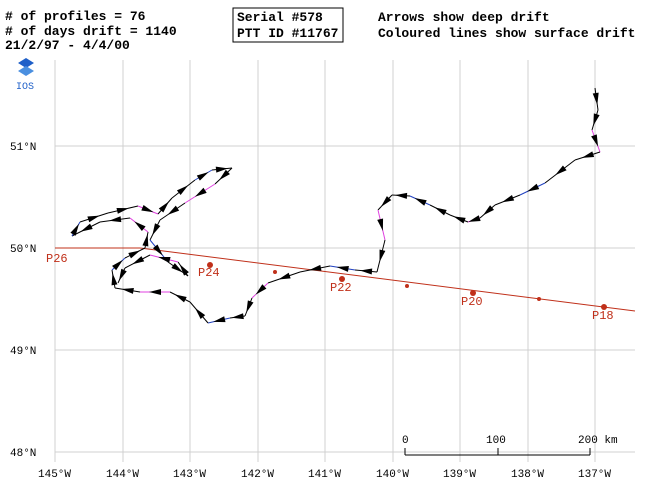 The image size is (649, 483). What do you see at coordinates (209, 273) in the screenshot?
I see `station-label: P24` at bounding box center [209, 273].